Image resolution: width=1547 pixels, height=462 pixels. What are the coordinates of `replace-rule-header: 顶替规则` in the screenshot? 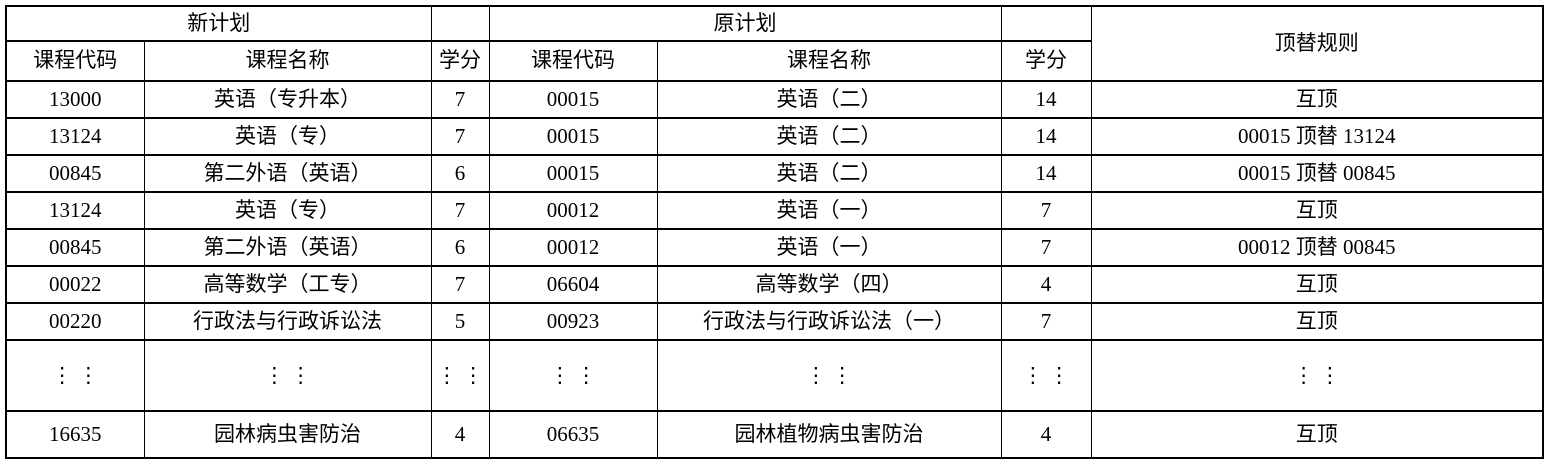 It's located at (1317, 43).